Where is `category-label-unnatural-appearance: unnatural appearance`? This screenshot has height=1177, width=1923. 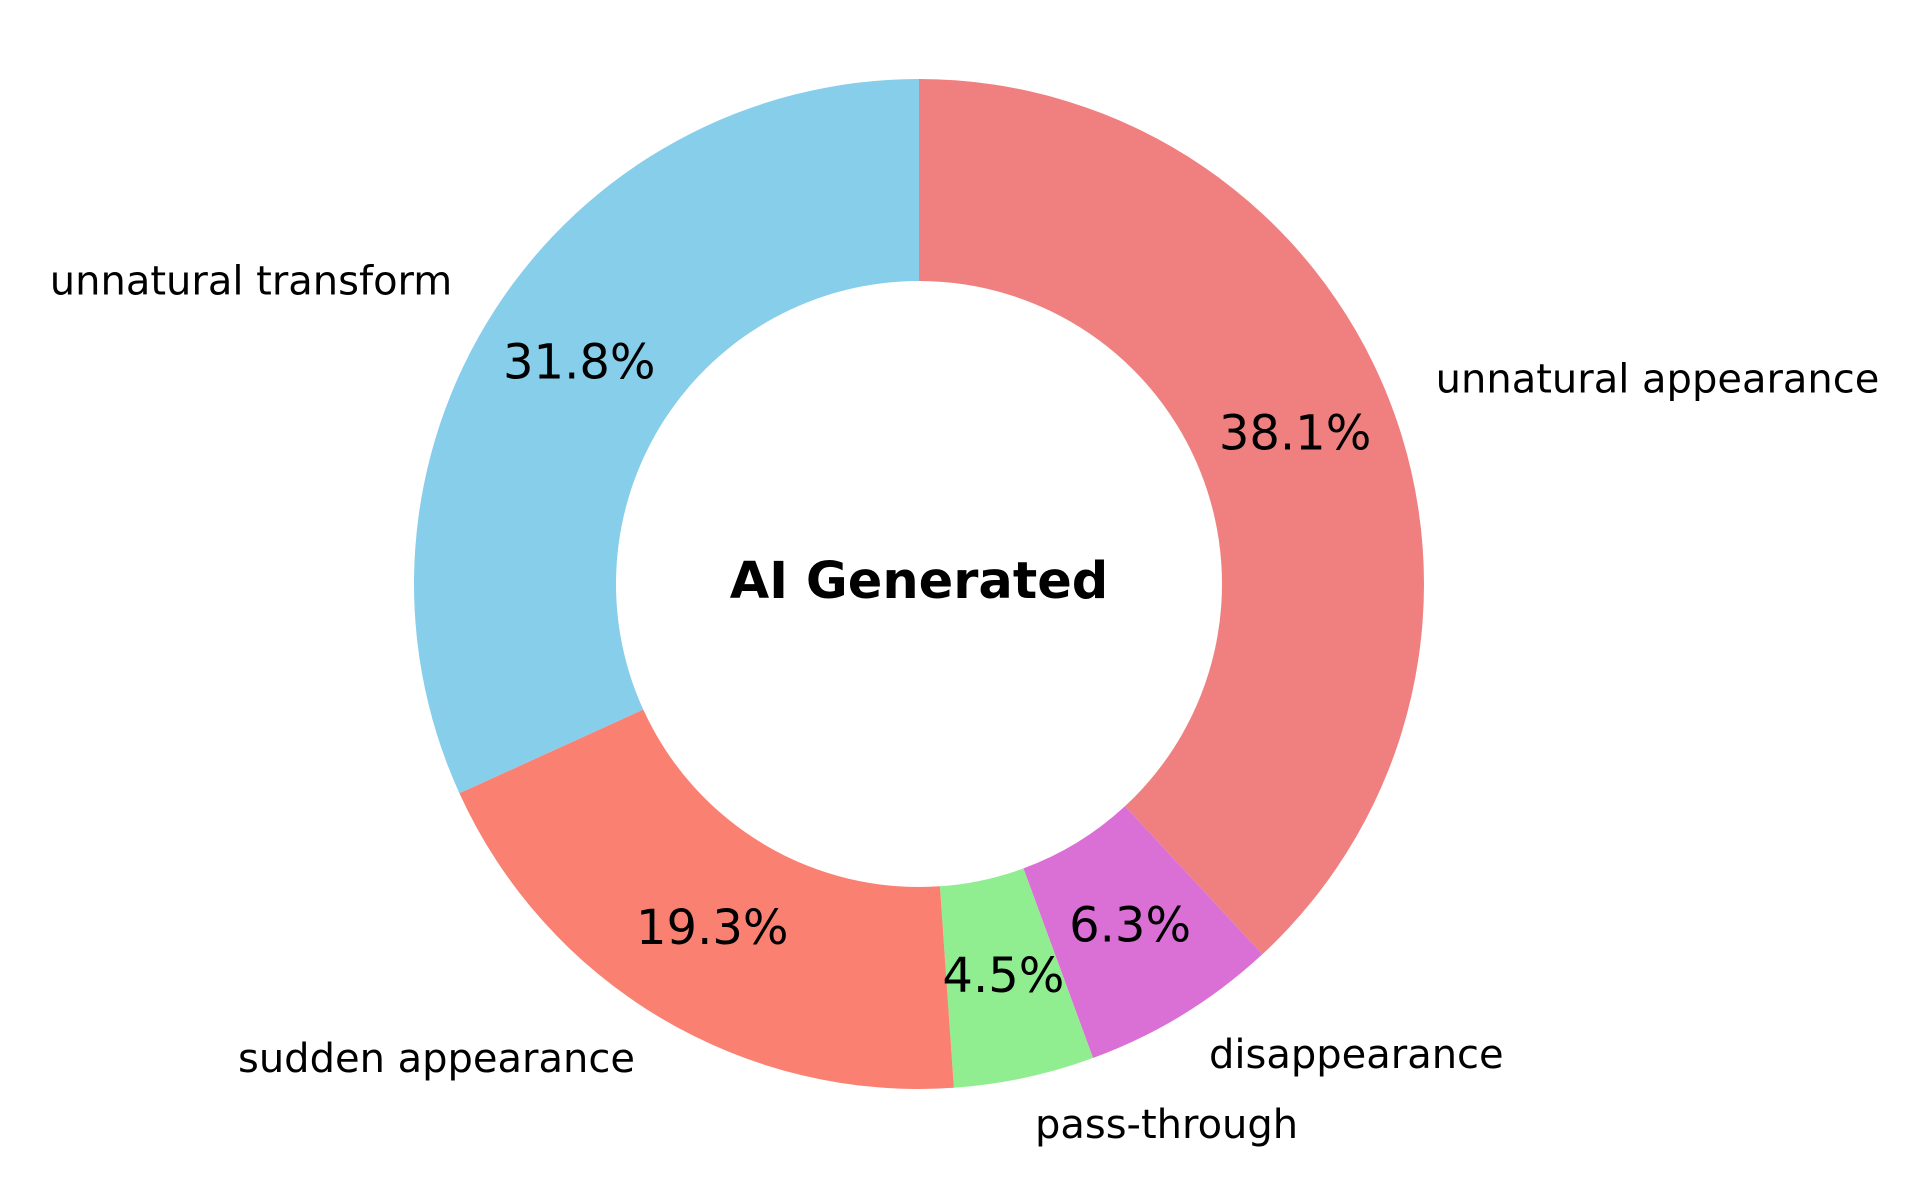 category-label-unnatural-appearance: unnatural appearance is located at coordinates (1658, 379).